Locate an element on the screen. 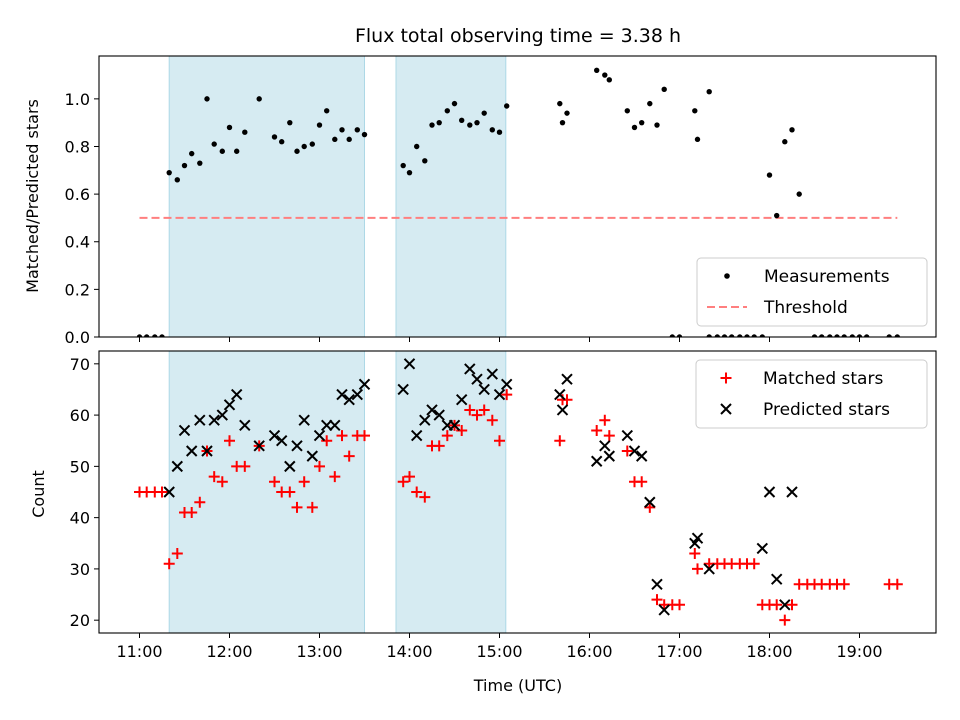 This screenshot has width=960, height=720. y-tick-label-top-4: 0.8 is located at coordinates (77, 146).